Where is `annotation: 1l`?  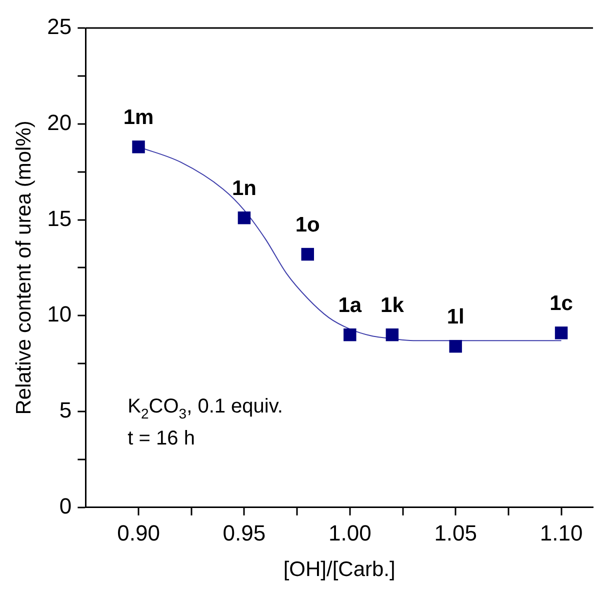 annotation: 1l is located at coordinates (455, 317).